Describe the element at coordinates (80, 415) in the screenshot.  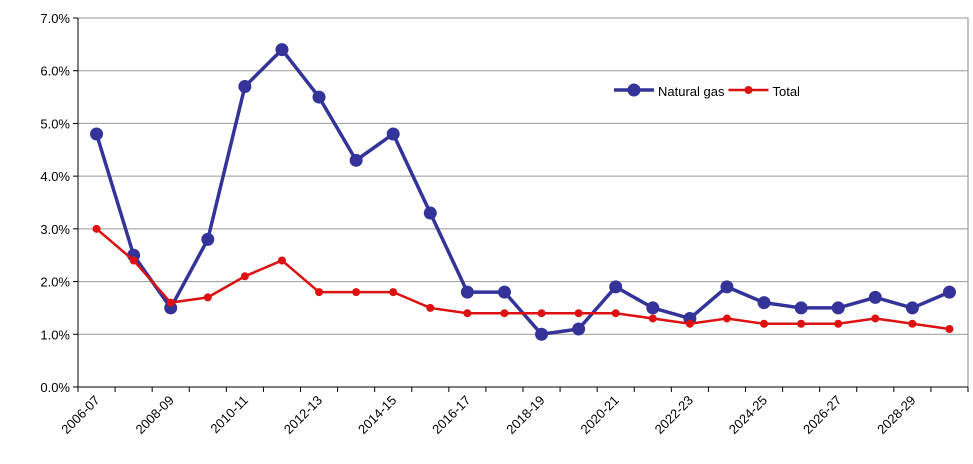
I see `x-tick-label: 2006-07` at that location.